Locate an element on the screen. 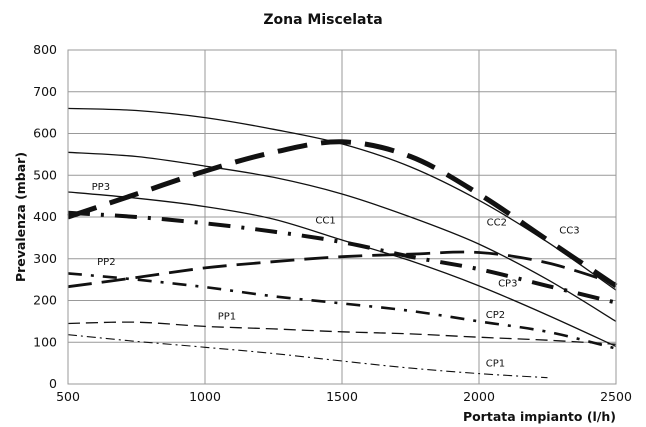 Image resolution: width=646 pixels, height=427 pixels. series-line-pp1 is located at coordinates (342, 333).